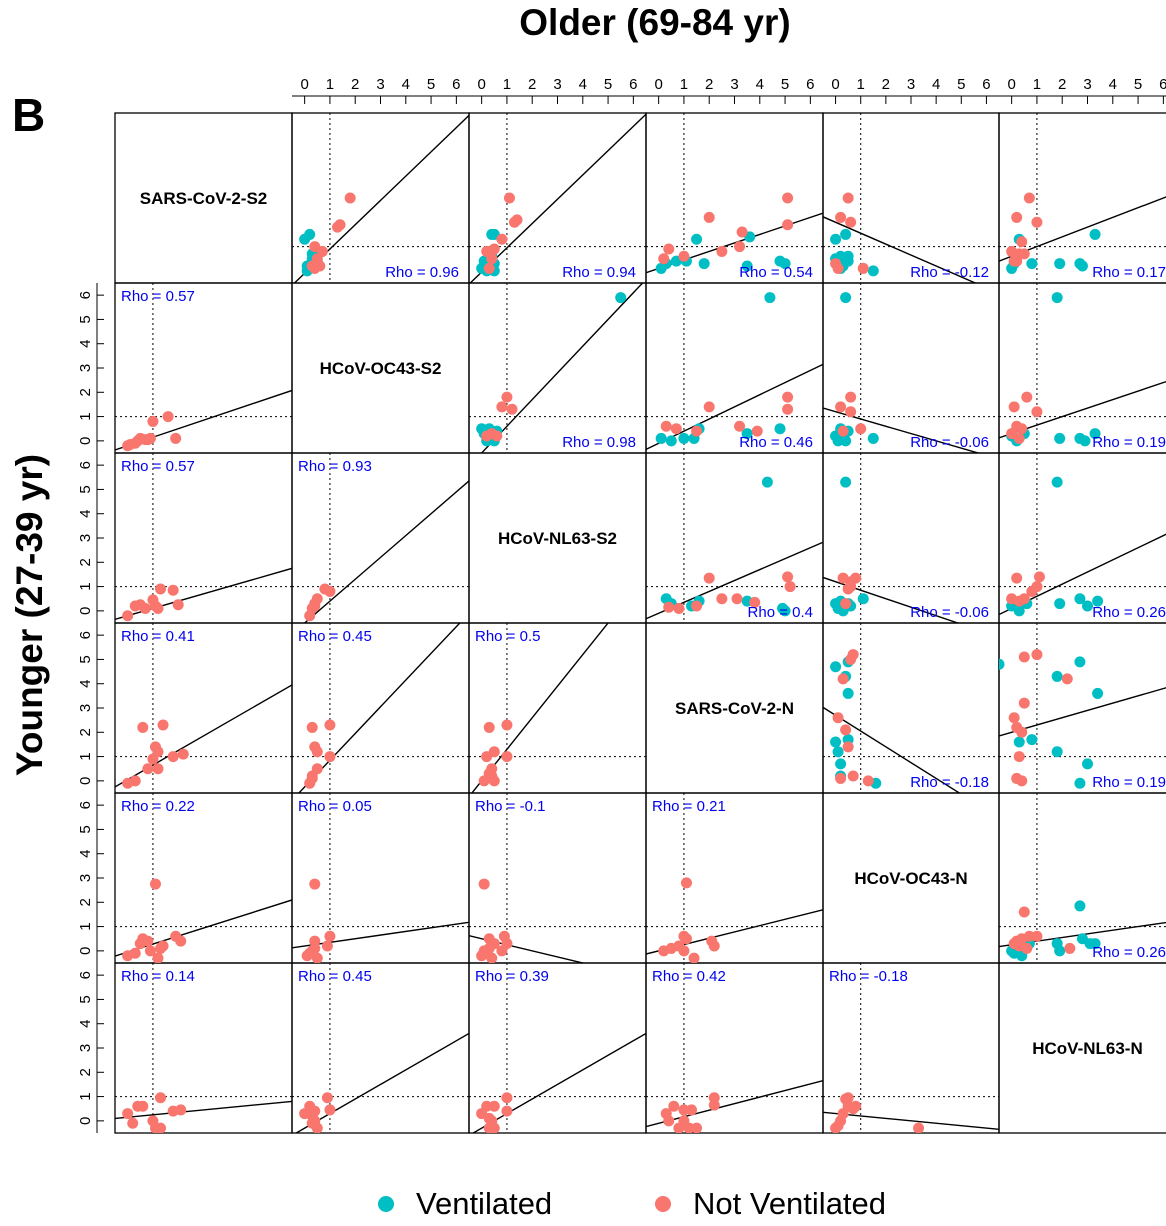  I want to click on panel-2-4: Rho = -0.06, so click(911, 545).